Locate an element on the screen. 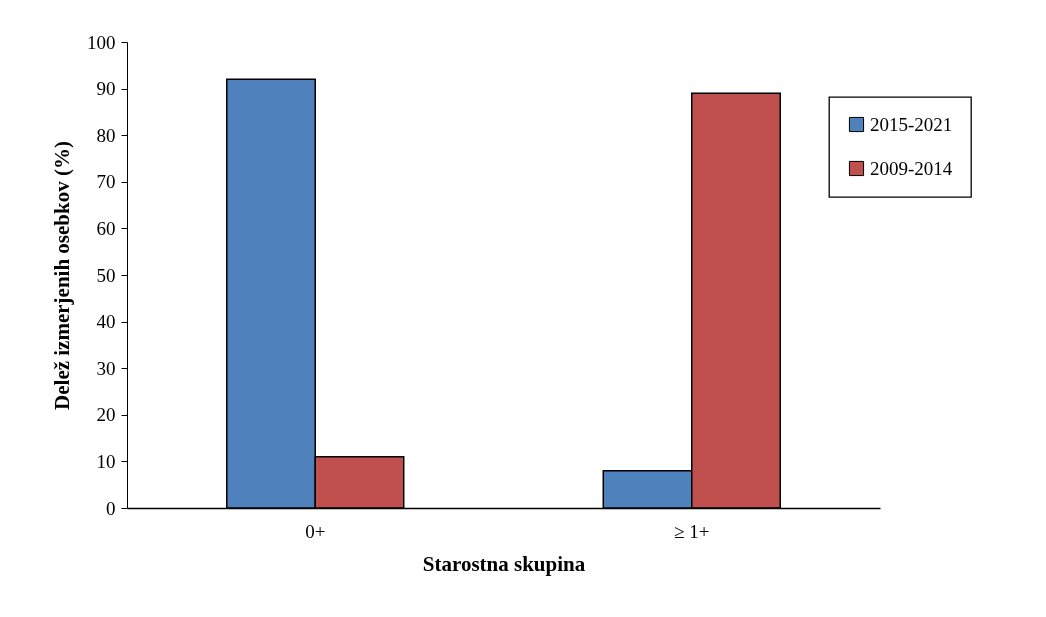 The height and width of the screenshot is (617, 1046). y-tick-label: 10 is located at coordinates (106, 461).